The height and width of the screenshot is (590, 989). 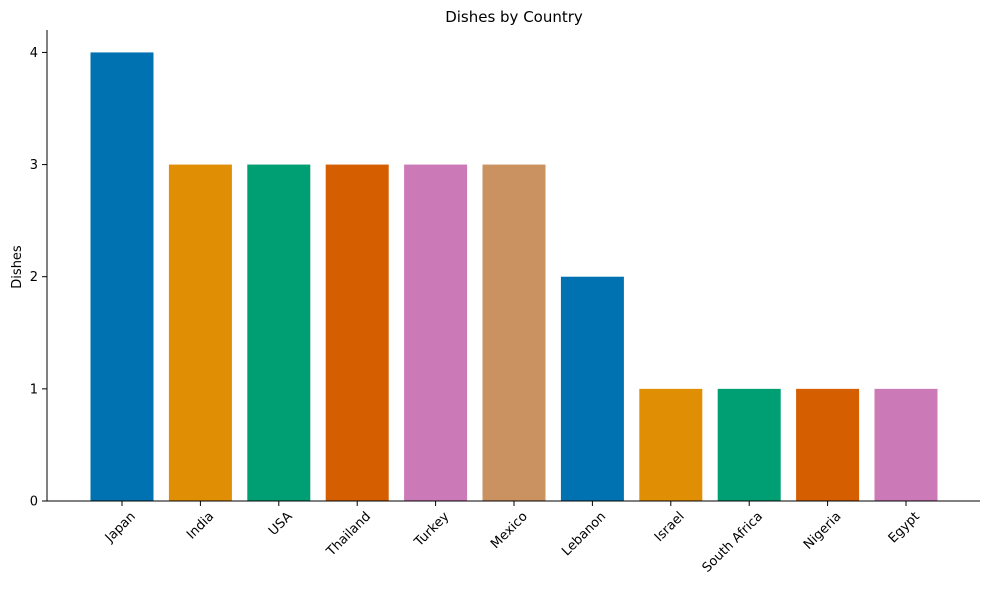 What do you see at coordinates (592, 388) in the screenshot?
I see `bar-lebanon` at bounding box center [592, 388].